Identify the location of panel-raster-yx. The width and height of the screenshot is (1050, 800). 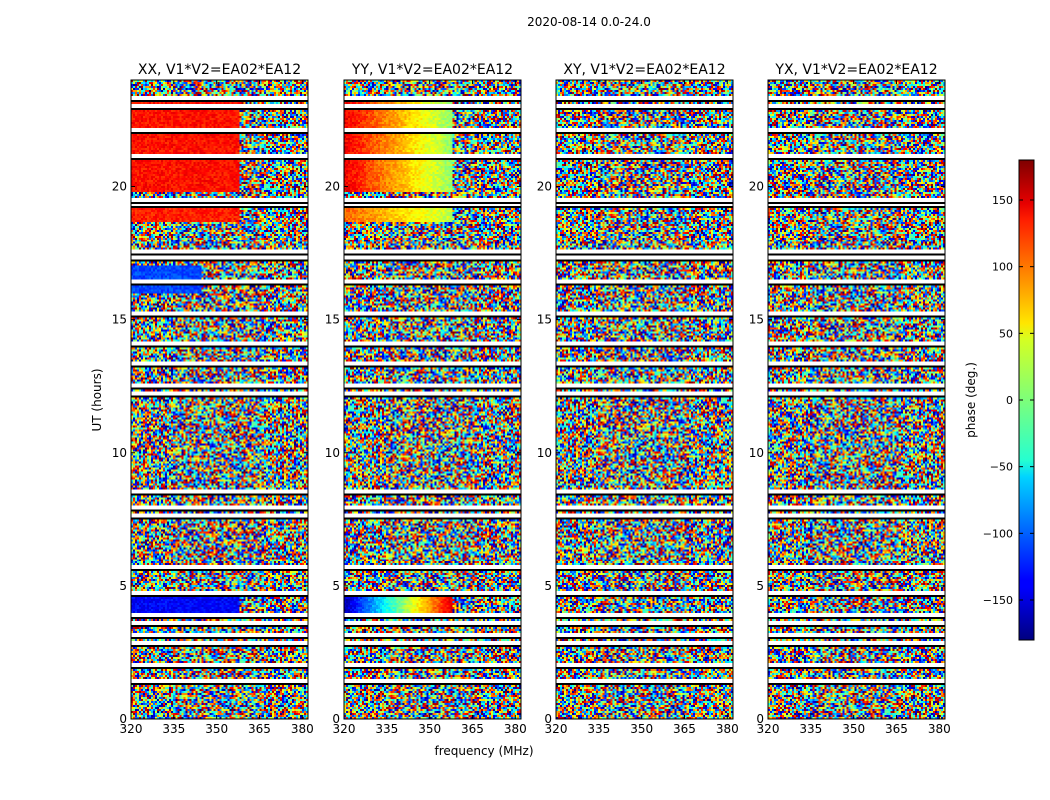
(856, 399).